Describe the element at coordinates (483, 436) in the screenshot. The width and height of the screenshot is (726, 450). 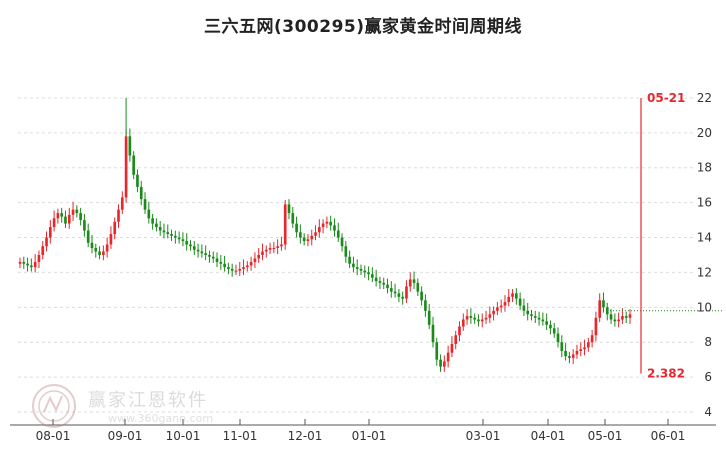
I see `x-tick-label: 03-01` at that location.